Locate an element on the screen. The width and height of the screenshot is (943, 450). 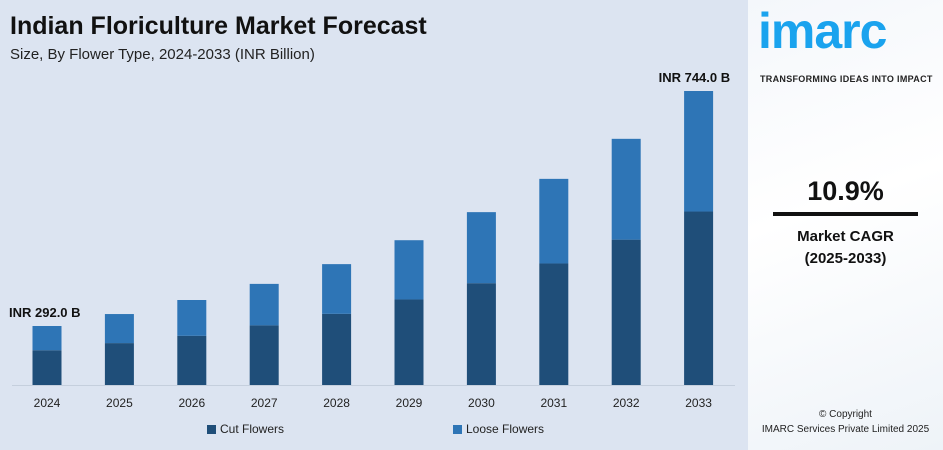
bar-cut-flowers-2024 is located at coordinates (47, 367).